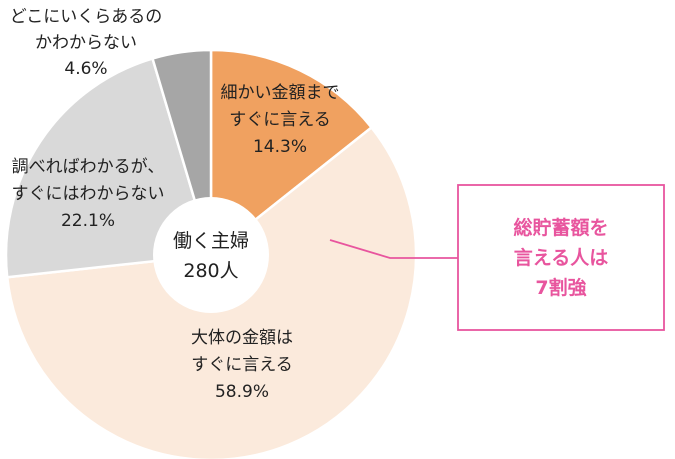 This screenshot has height=459, width=675. Describe the element at coordinates (280, 93) in the screenshot. I see `slice-label-1-line-1: 細かい金額まで` at that location.